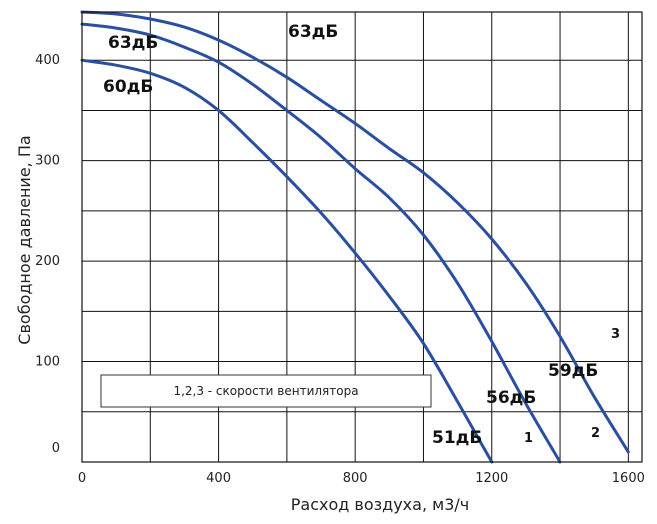 Image resolution: width=657 pixels, height=524 pixels. I want to click on x-tick-label: 1600, so click(628, 478).